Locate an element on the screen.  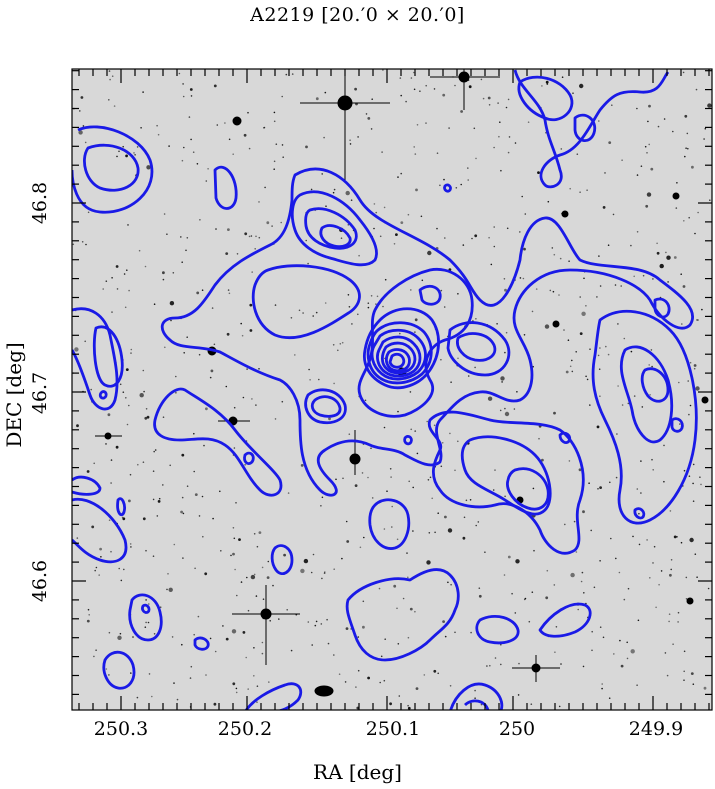
x-axis-label: RA [deg] is located at coordinates (357, 772).